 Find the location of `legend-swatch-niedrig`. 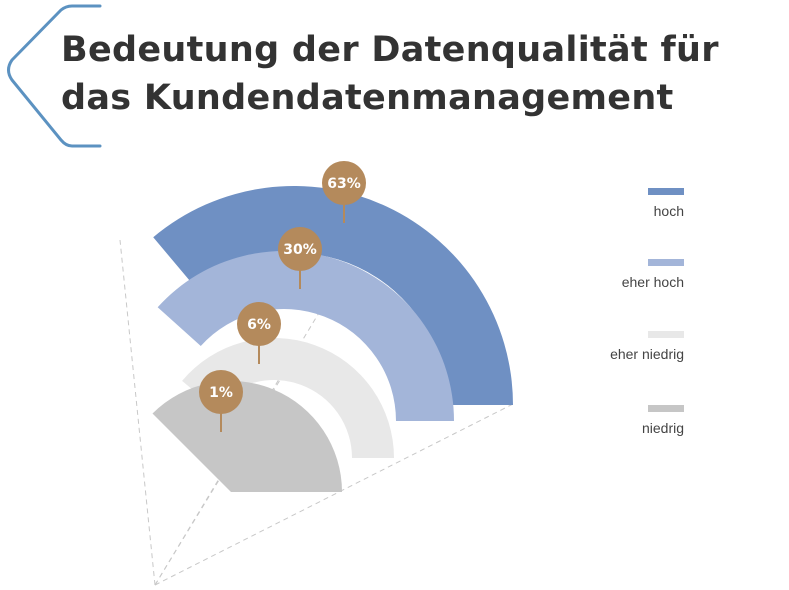

legend-swatch-niedrig is located at coordinates (666, 408).